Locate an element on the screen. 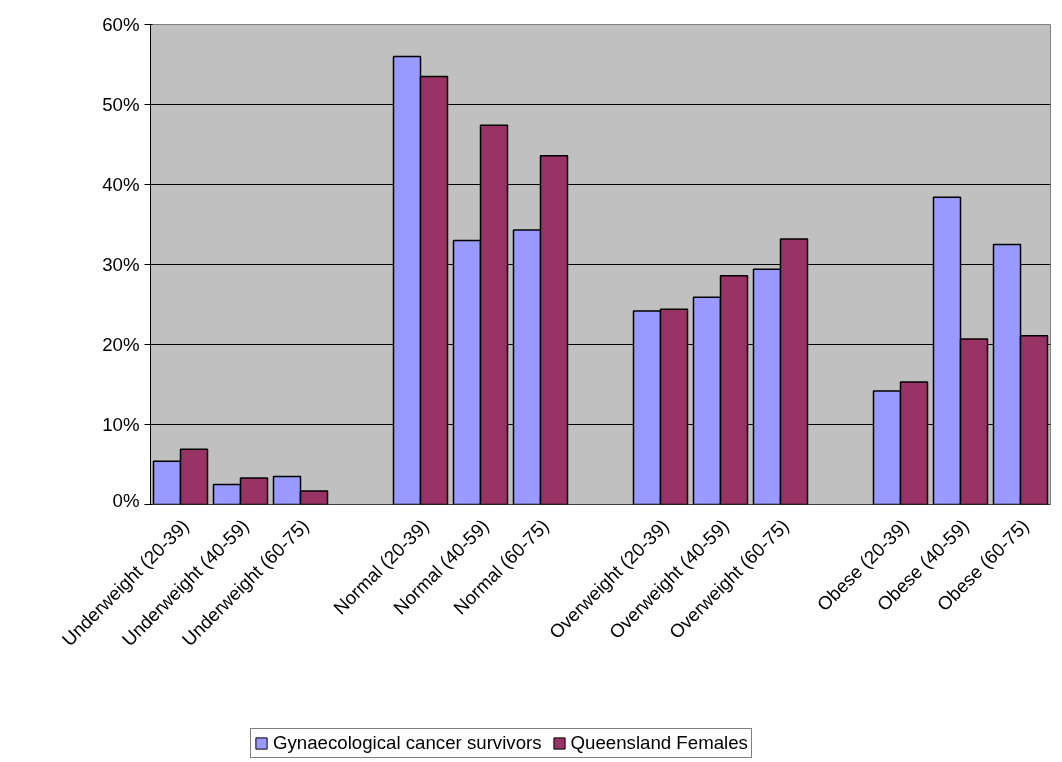 The height and width of the screenshot is (762, 1062). legend-label: Queensland Females is located at coordinates (659, 743).